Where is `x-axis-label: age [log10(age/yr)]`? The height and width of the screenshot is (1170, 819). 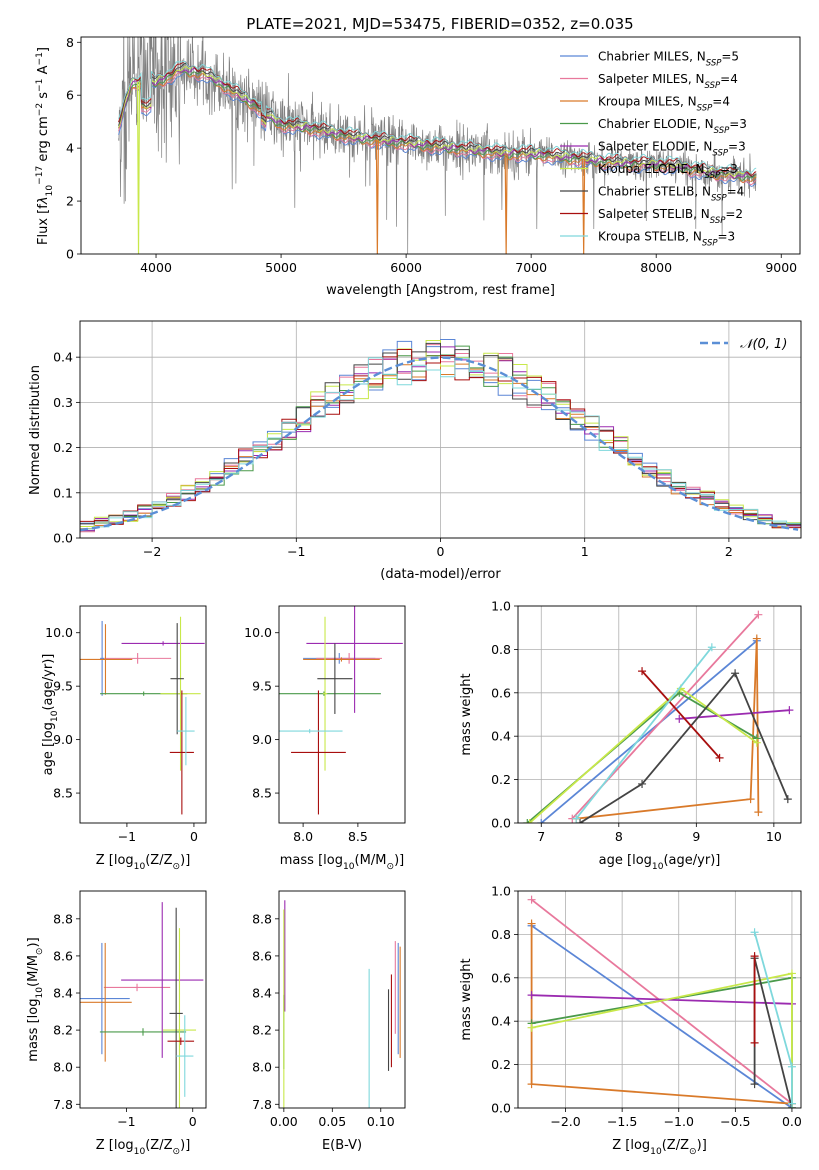 x-axis-label: age [log10(age/yr)] is located at coordinates (660, 862).